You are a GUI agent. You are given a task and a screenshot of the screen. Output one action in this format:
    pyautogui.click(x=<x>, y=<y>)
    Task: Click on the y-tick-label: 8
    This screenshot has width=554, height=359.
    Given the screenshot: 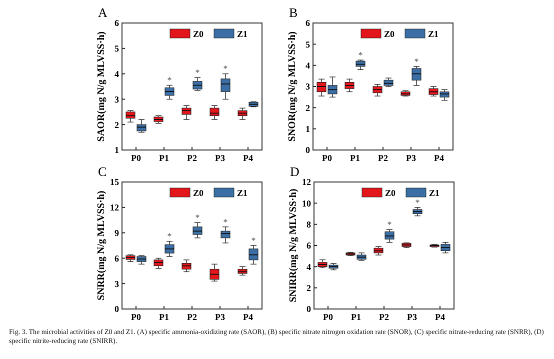 What is the action you would take?
    pyautogui.click(x=309, y=224)
    